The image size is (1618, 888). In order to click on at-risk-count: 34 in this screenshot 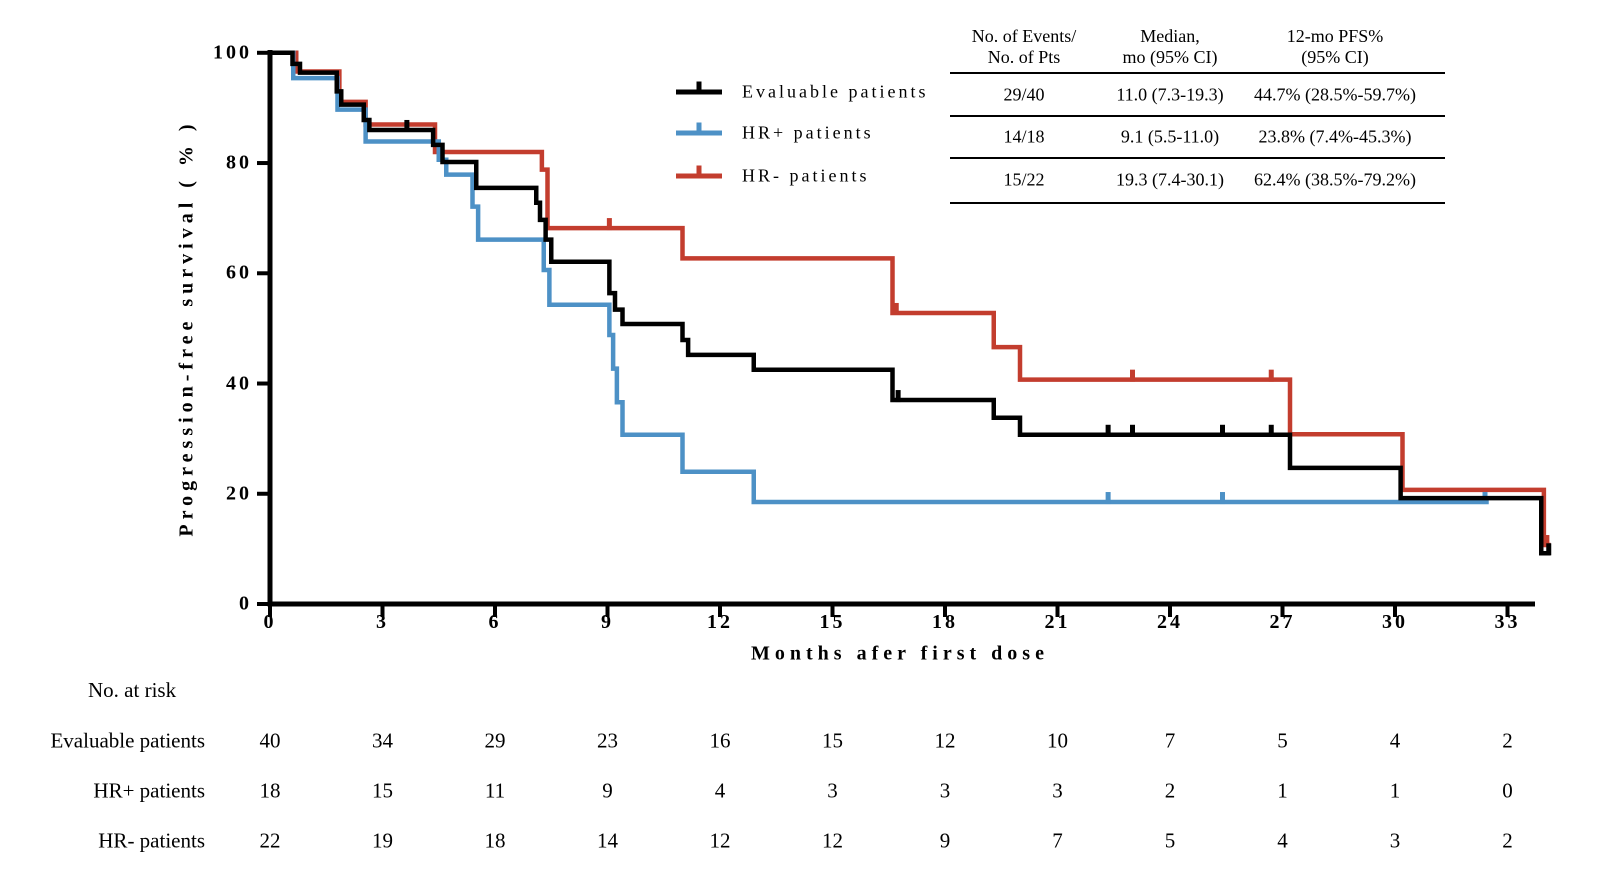, I will do `click(382, 740)`.